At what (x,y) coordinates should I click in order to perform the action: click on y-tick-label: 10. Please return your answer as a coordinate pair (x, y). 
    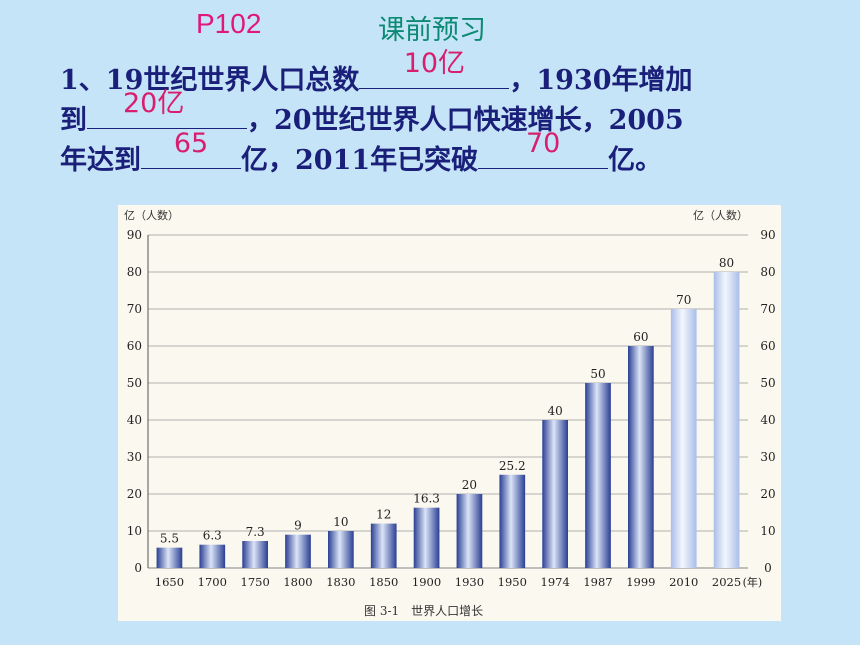
    Looking at the image, I should click on (134, 531).